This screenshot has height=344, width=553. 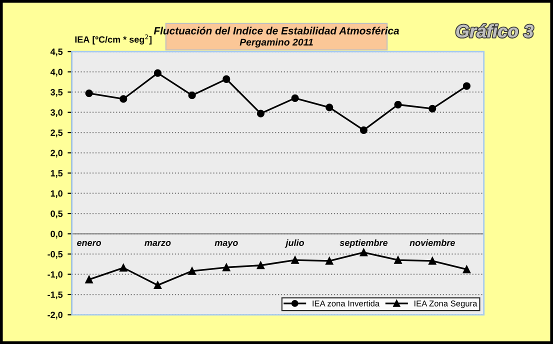 I want to click on y-tick-label: -0,5, so click(x=55, y=255).